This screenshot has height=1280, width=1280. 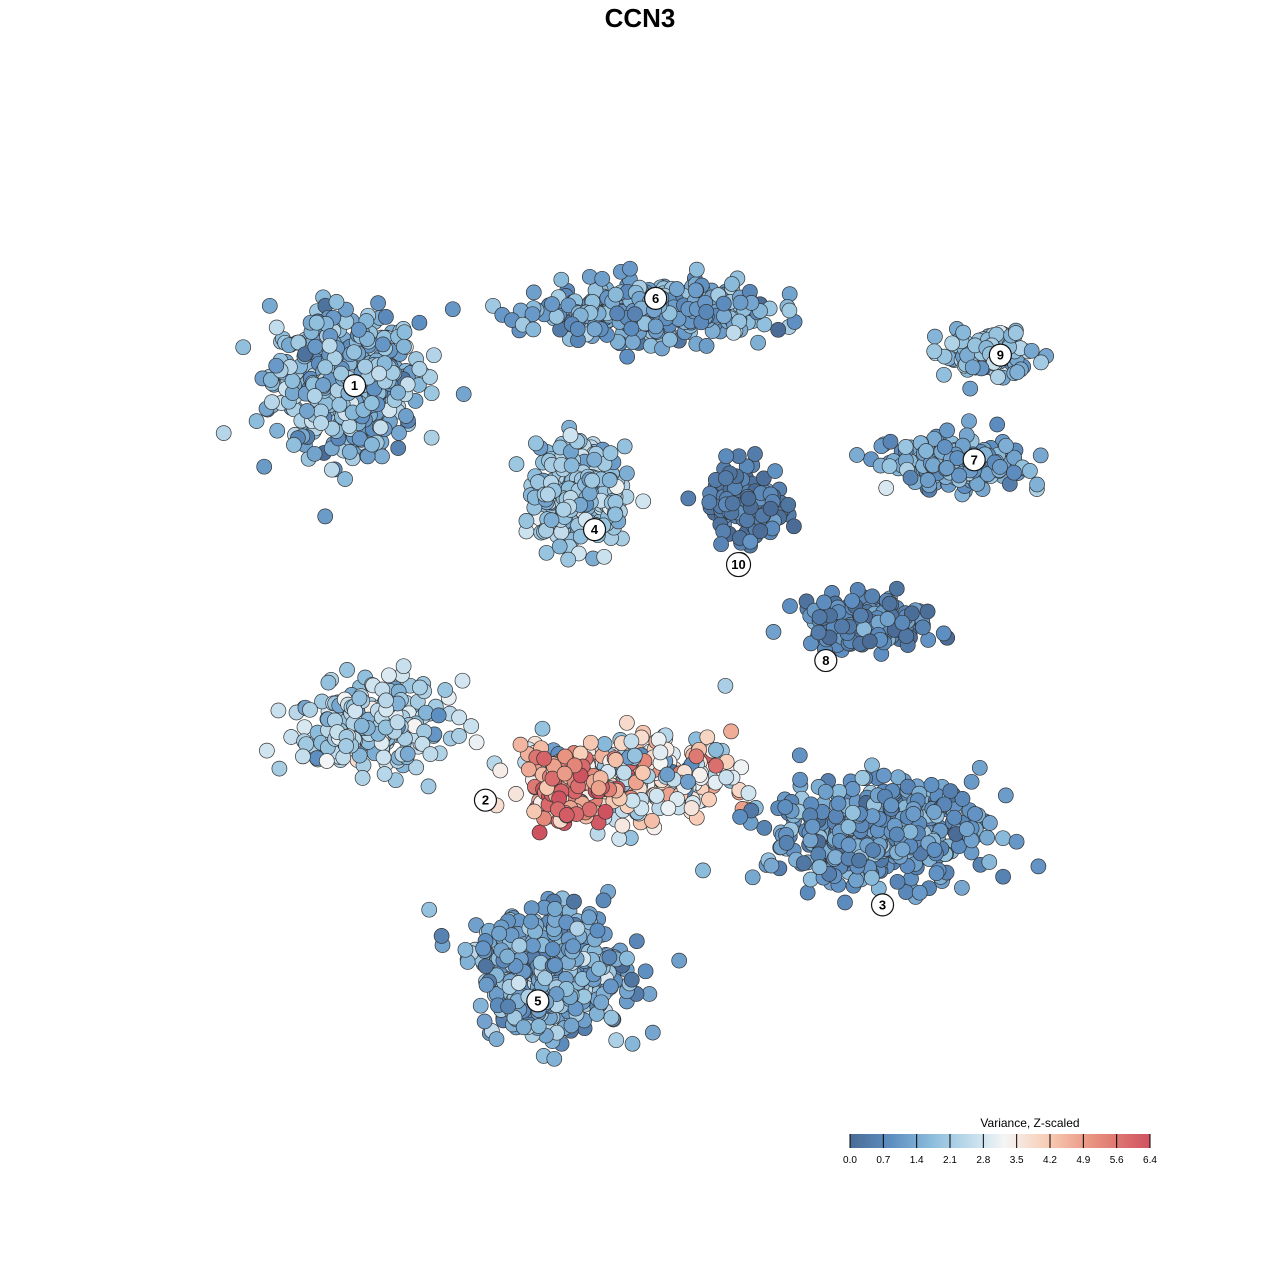 I want to click on cluster-number: 3, so click(x=882, y=904).